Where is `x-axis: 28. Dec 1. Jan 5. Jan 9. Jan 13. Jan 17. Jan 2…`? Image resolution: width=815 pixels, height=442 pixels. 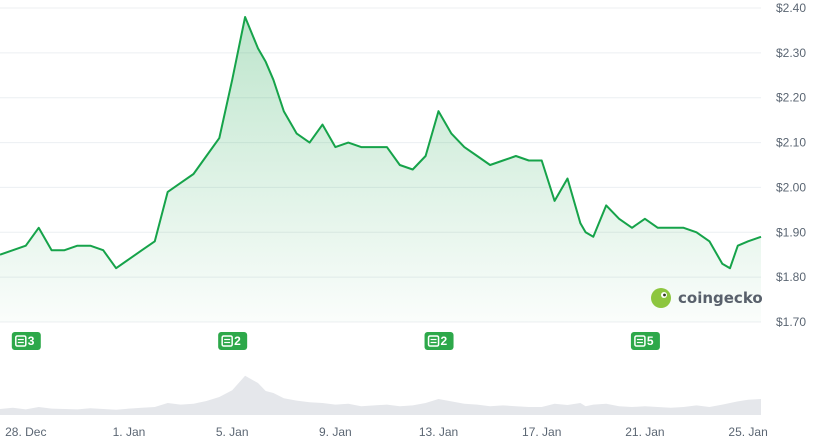
x-axis: 28. Dec 1. Jan 5. Jan 9. Jan 13. Jan 17. Jan 2… is located at coordinates (386, 432).